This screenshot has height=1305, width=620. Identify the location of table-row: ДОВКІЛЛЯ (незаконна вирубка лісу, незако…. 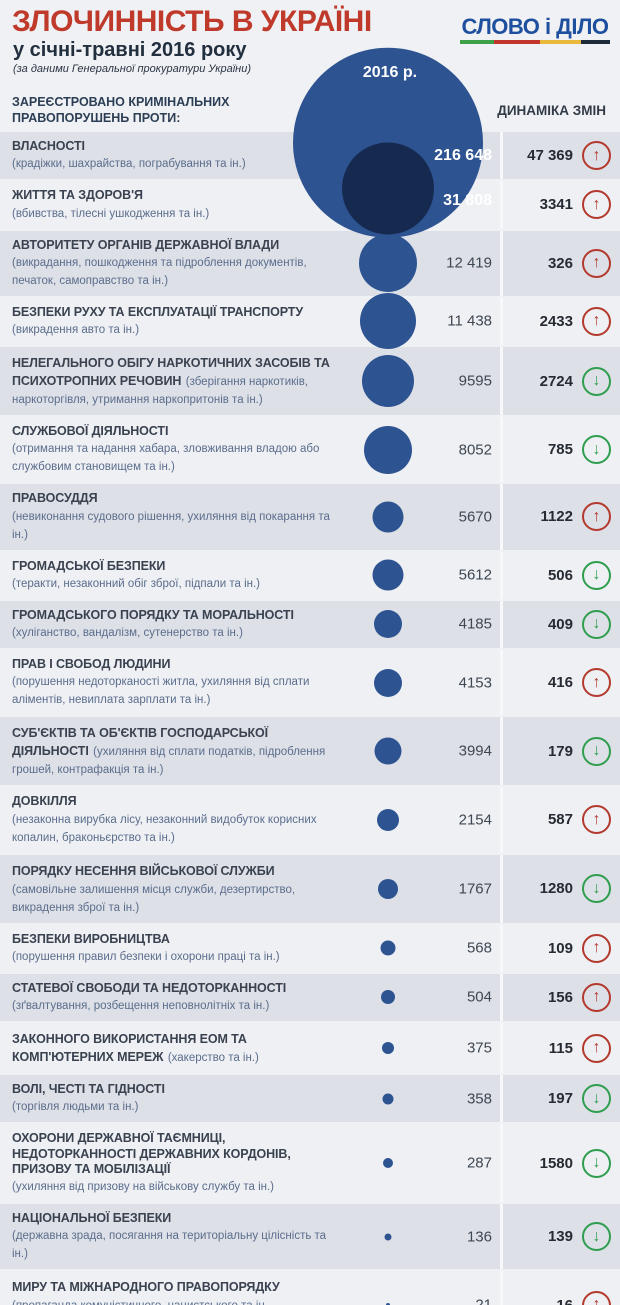
(310, 820).